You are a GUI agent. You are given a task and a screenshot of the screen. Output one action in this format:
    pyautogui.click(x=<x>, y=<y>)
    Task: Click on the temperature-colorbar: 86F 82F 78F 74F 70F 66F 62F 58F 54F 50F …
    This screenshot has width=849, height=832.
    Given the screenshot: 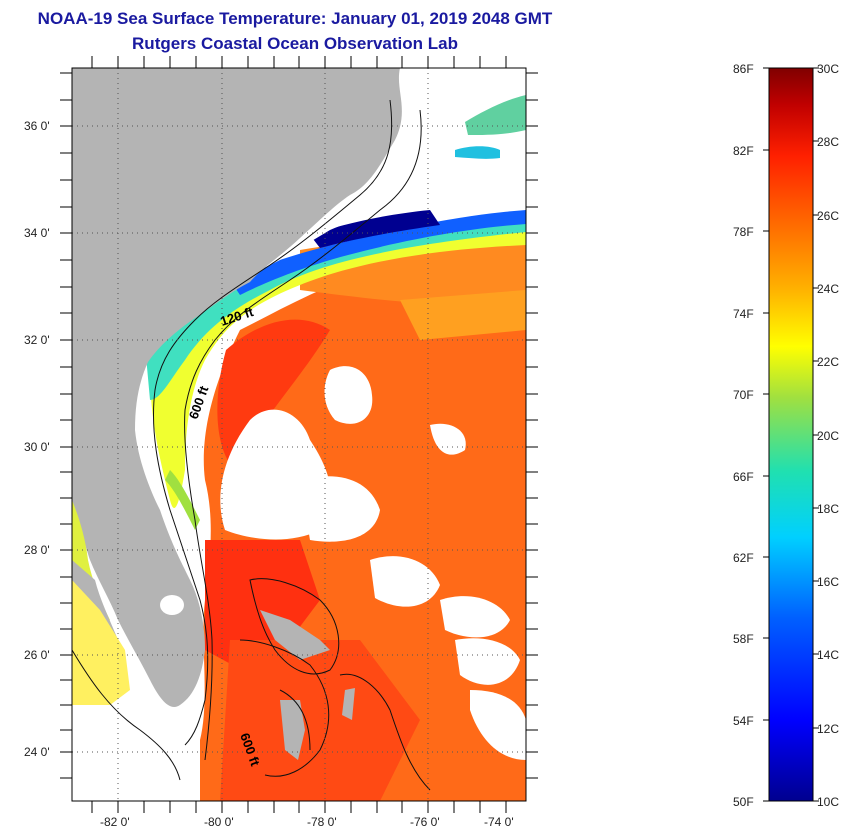 What is the action you would take?
    pyautogui.click(x=786, y=435)
    